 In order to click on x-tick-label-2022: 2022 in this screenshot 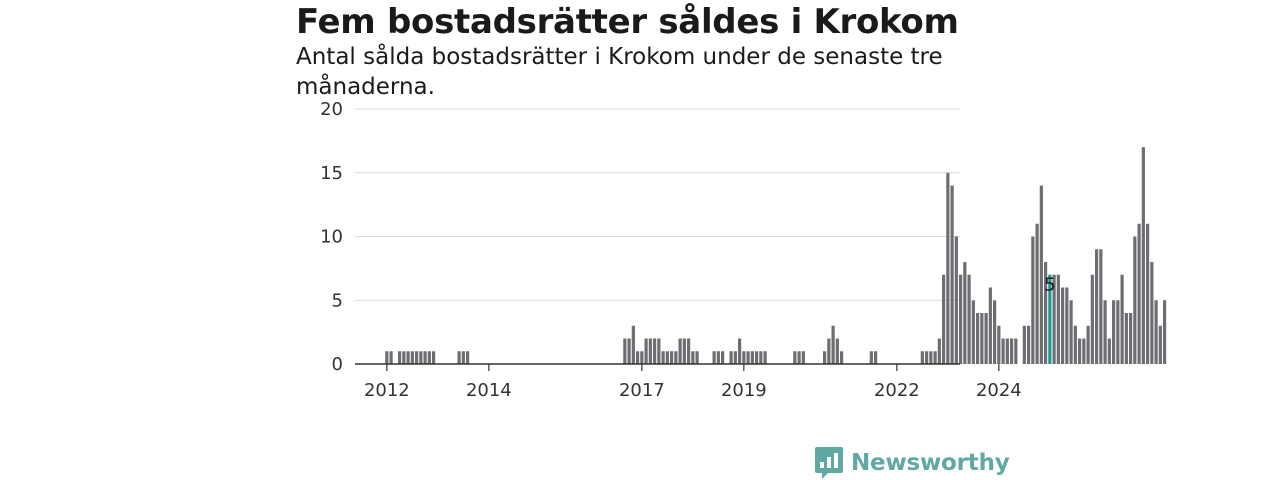, I will do `click(897, 390)`.